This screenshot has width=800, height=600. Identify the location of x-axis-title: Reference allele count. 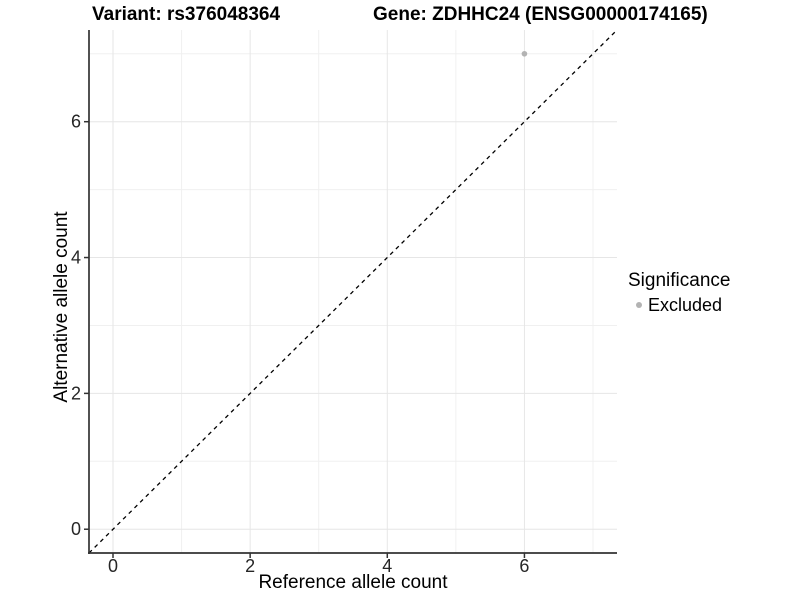
(353, 582).